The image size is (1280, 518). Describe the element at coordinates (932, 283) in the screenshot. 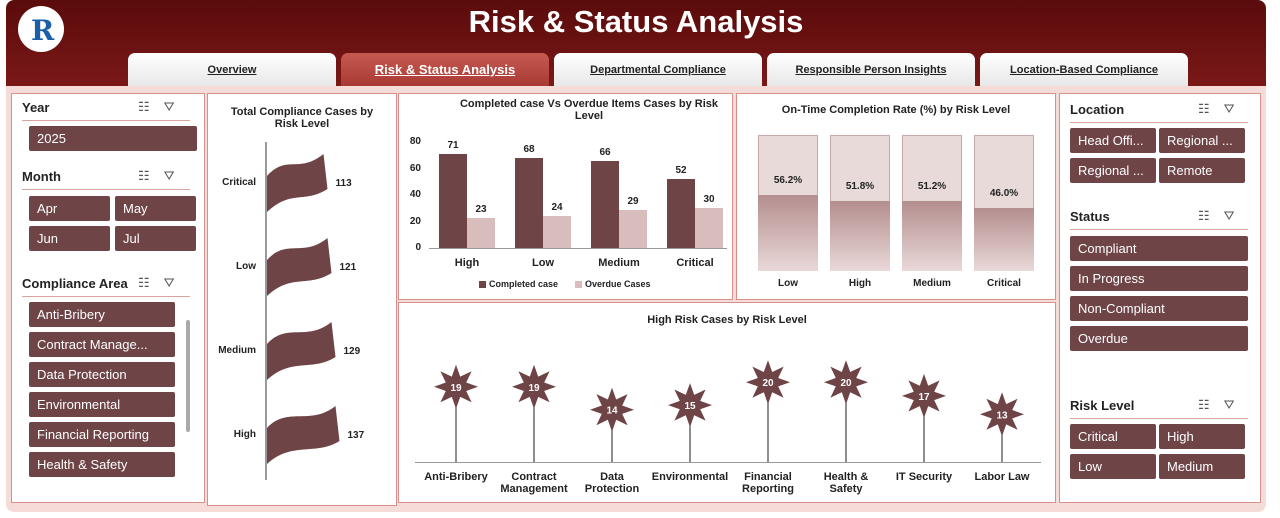

I see `x-category-label: Medium` at that location.